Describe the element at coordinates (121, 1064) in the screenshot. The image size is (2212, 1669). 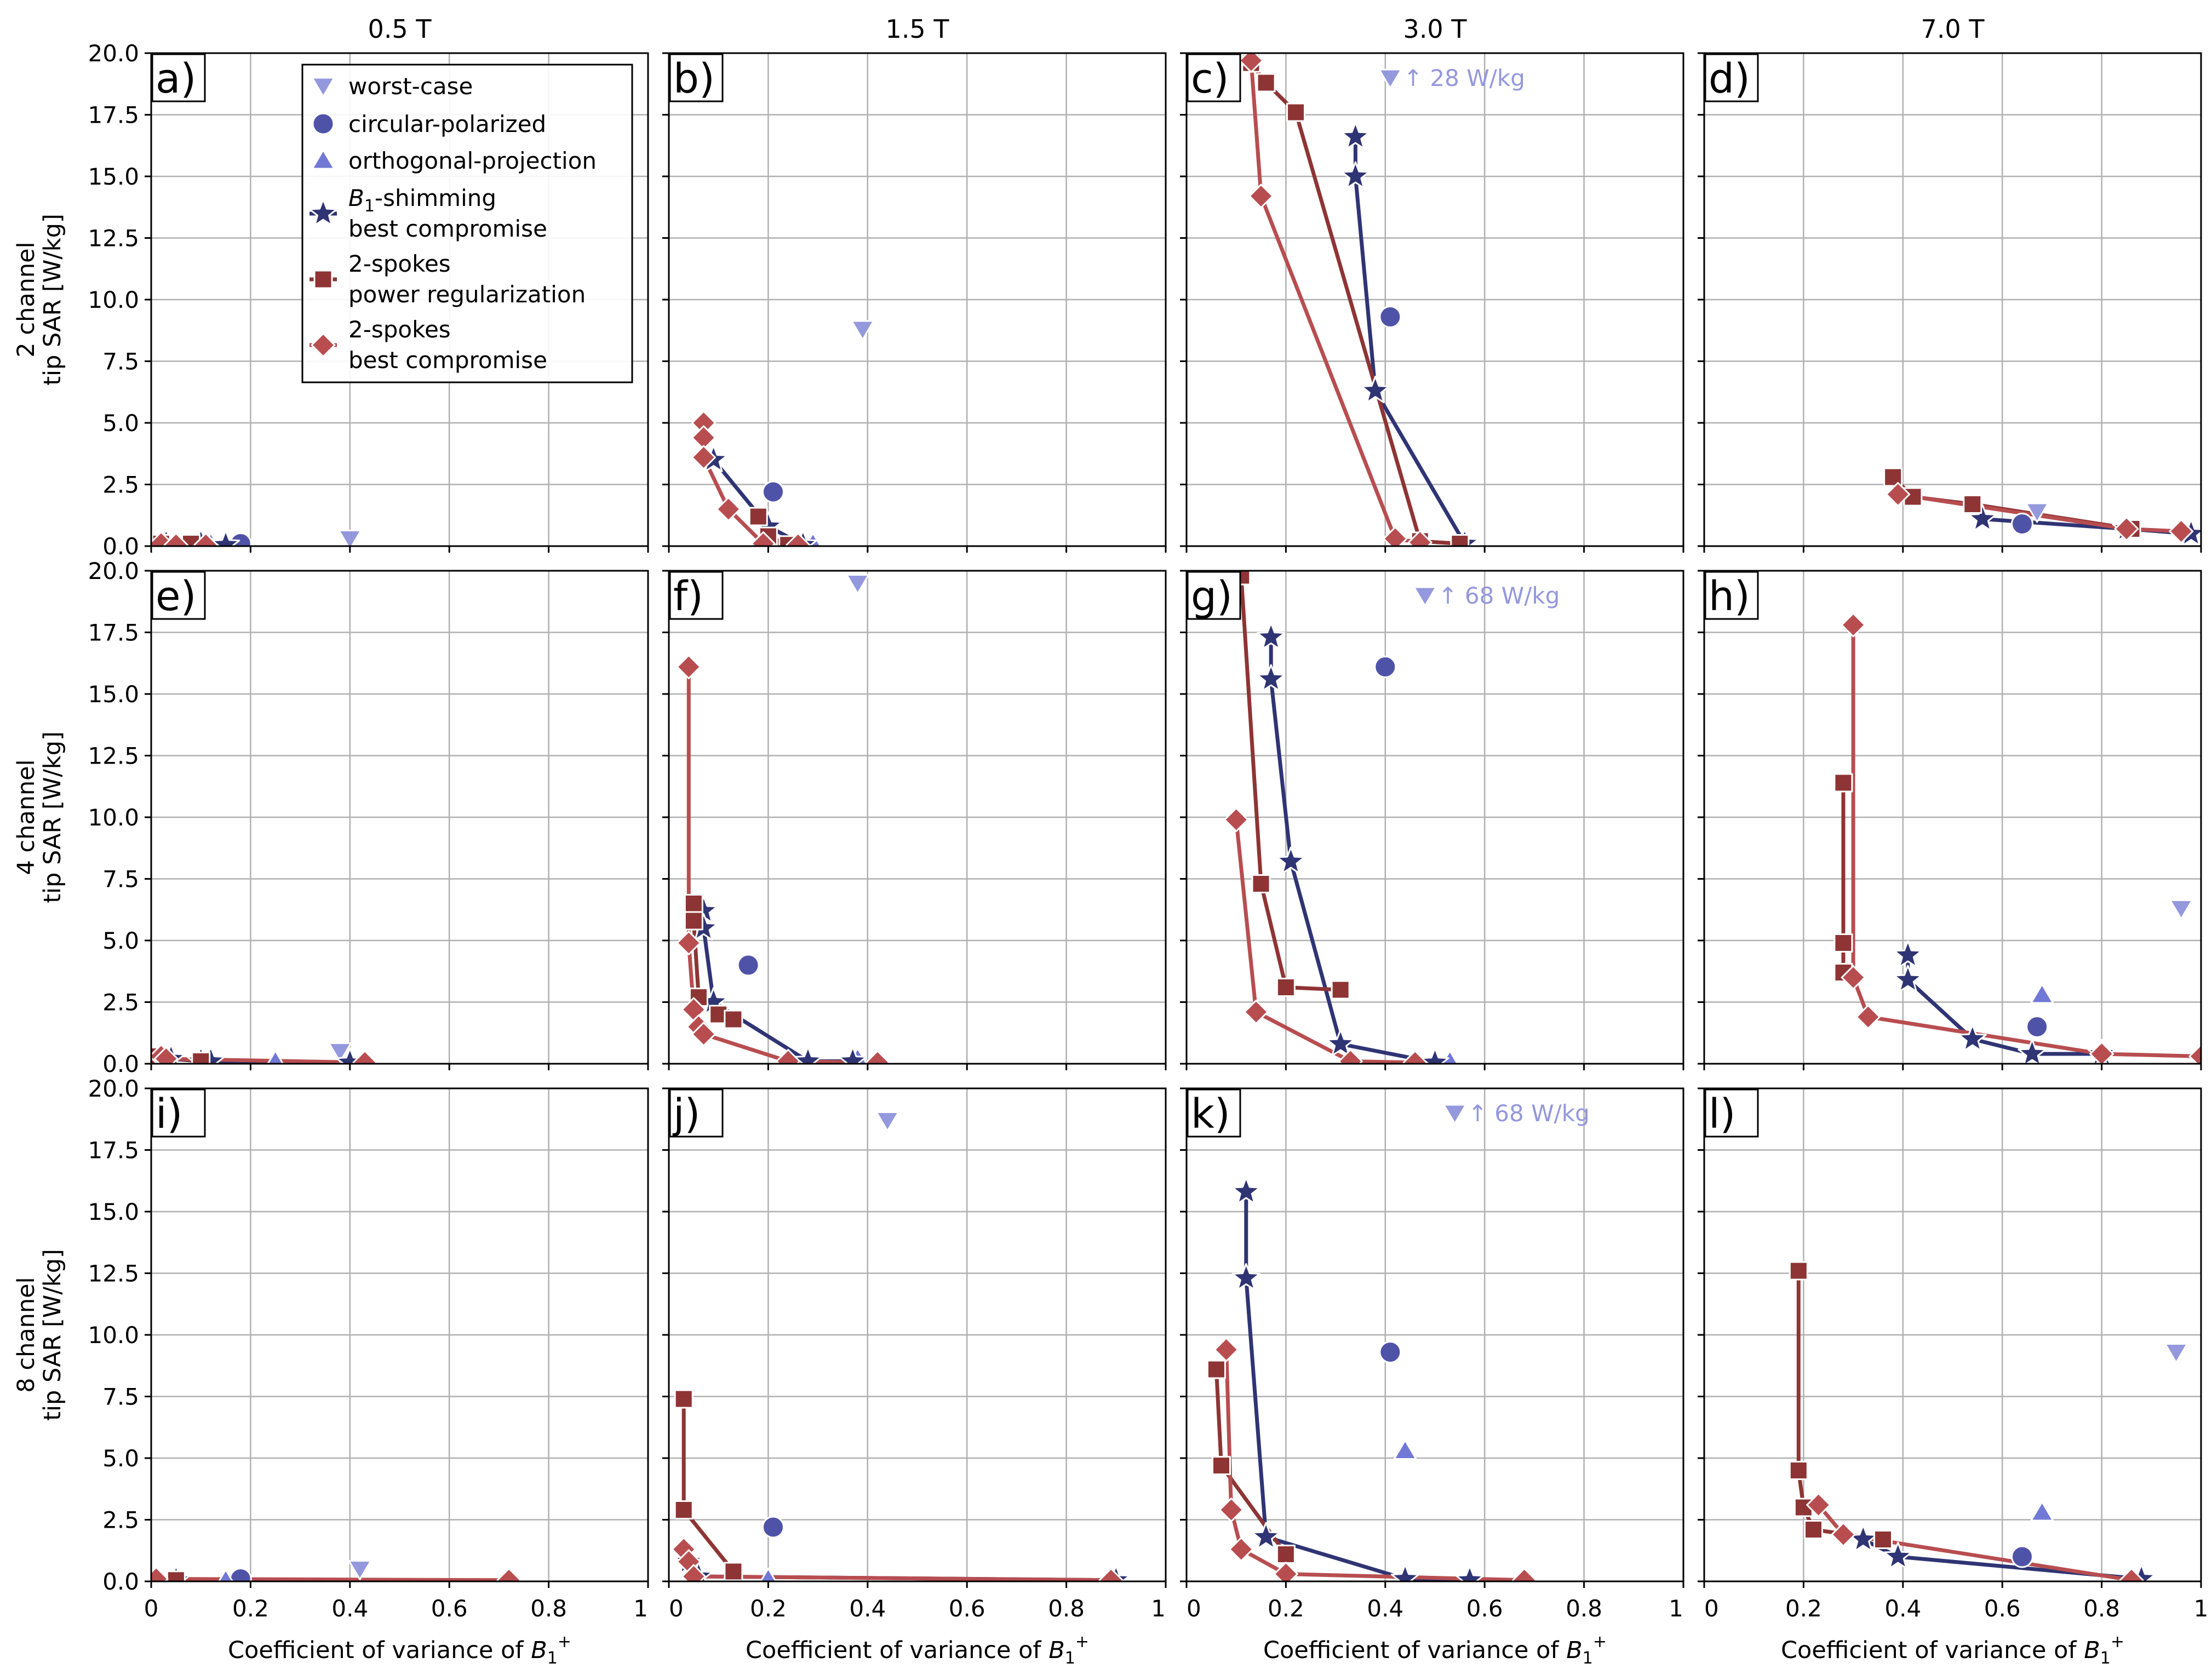
I see `y-tick-label: 0.0` at that location.